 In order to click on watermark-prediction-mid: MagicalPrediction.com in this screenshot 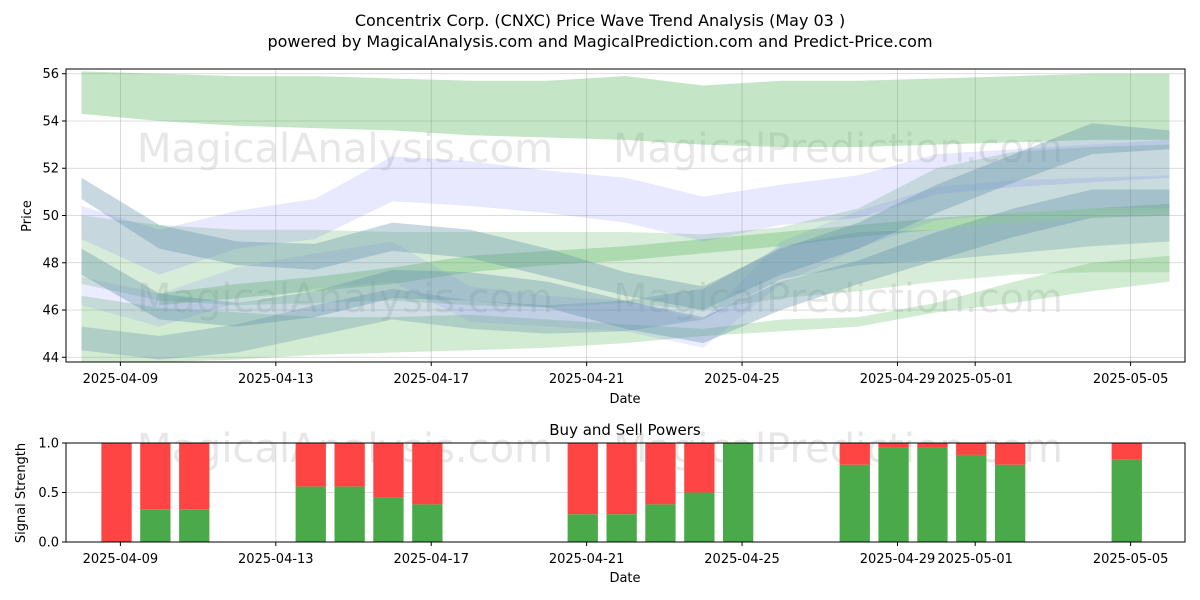, I will do `click(838, 299)`.